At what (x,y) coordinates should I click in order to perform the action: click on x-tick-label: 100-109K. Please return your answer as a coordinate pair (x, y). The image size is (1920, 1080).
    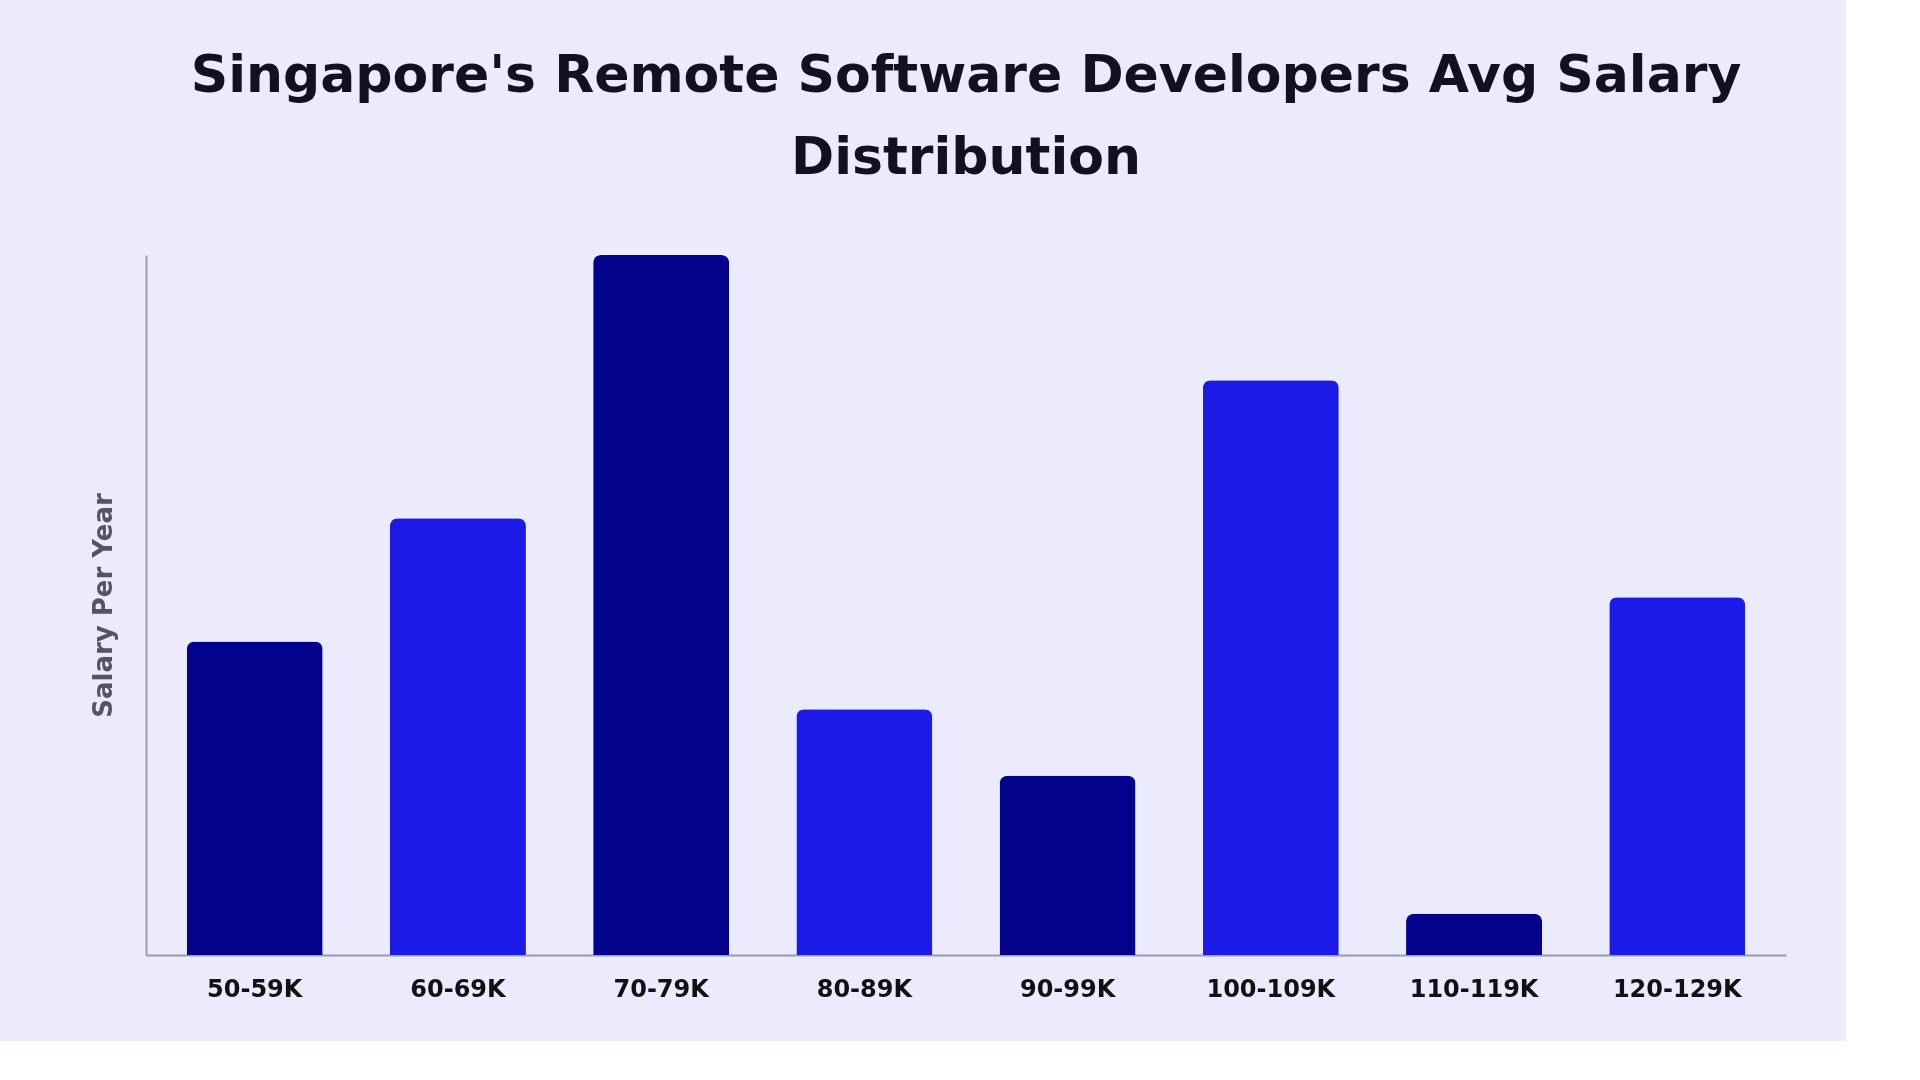
    Looking at the image, I should click on (1271, 988).